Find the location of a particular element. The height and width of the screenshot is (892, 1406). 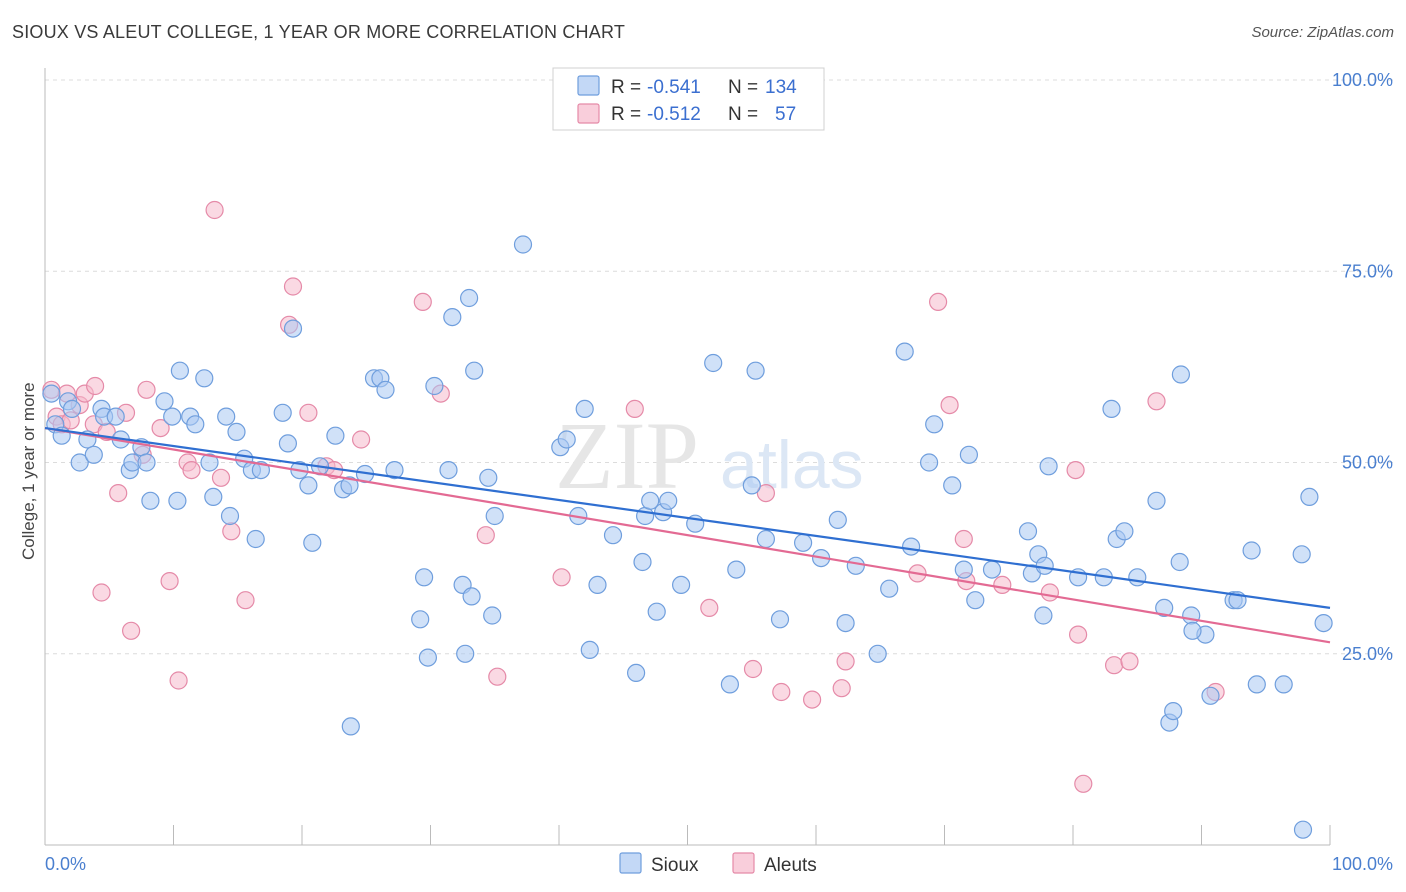

legend-r-value-sioux: -0.541 is located at coordinates (674, 87).